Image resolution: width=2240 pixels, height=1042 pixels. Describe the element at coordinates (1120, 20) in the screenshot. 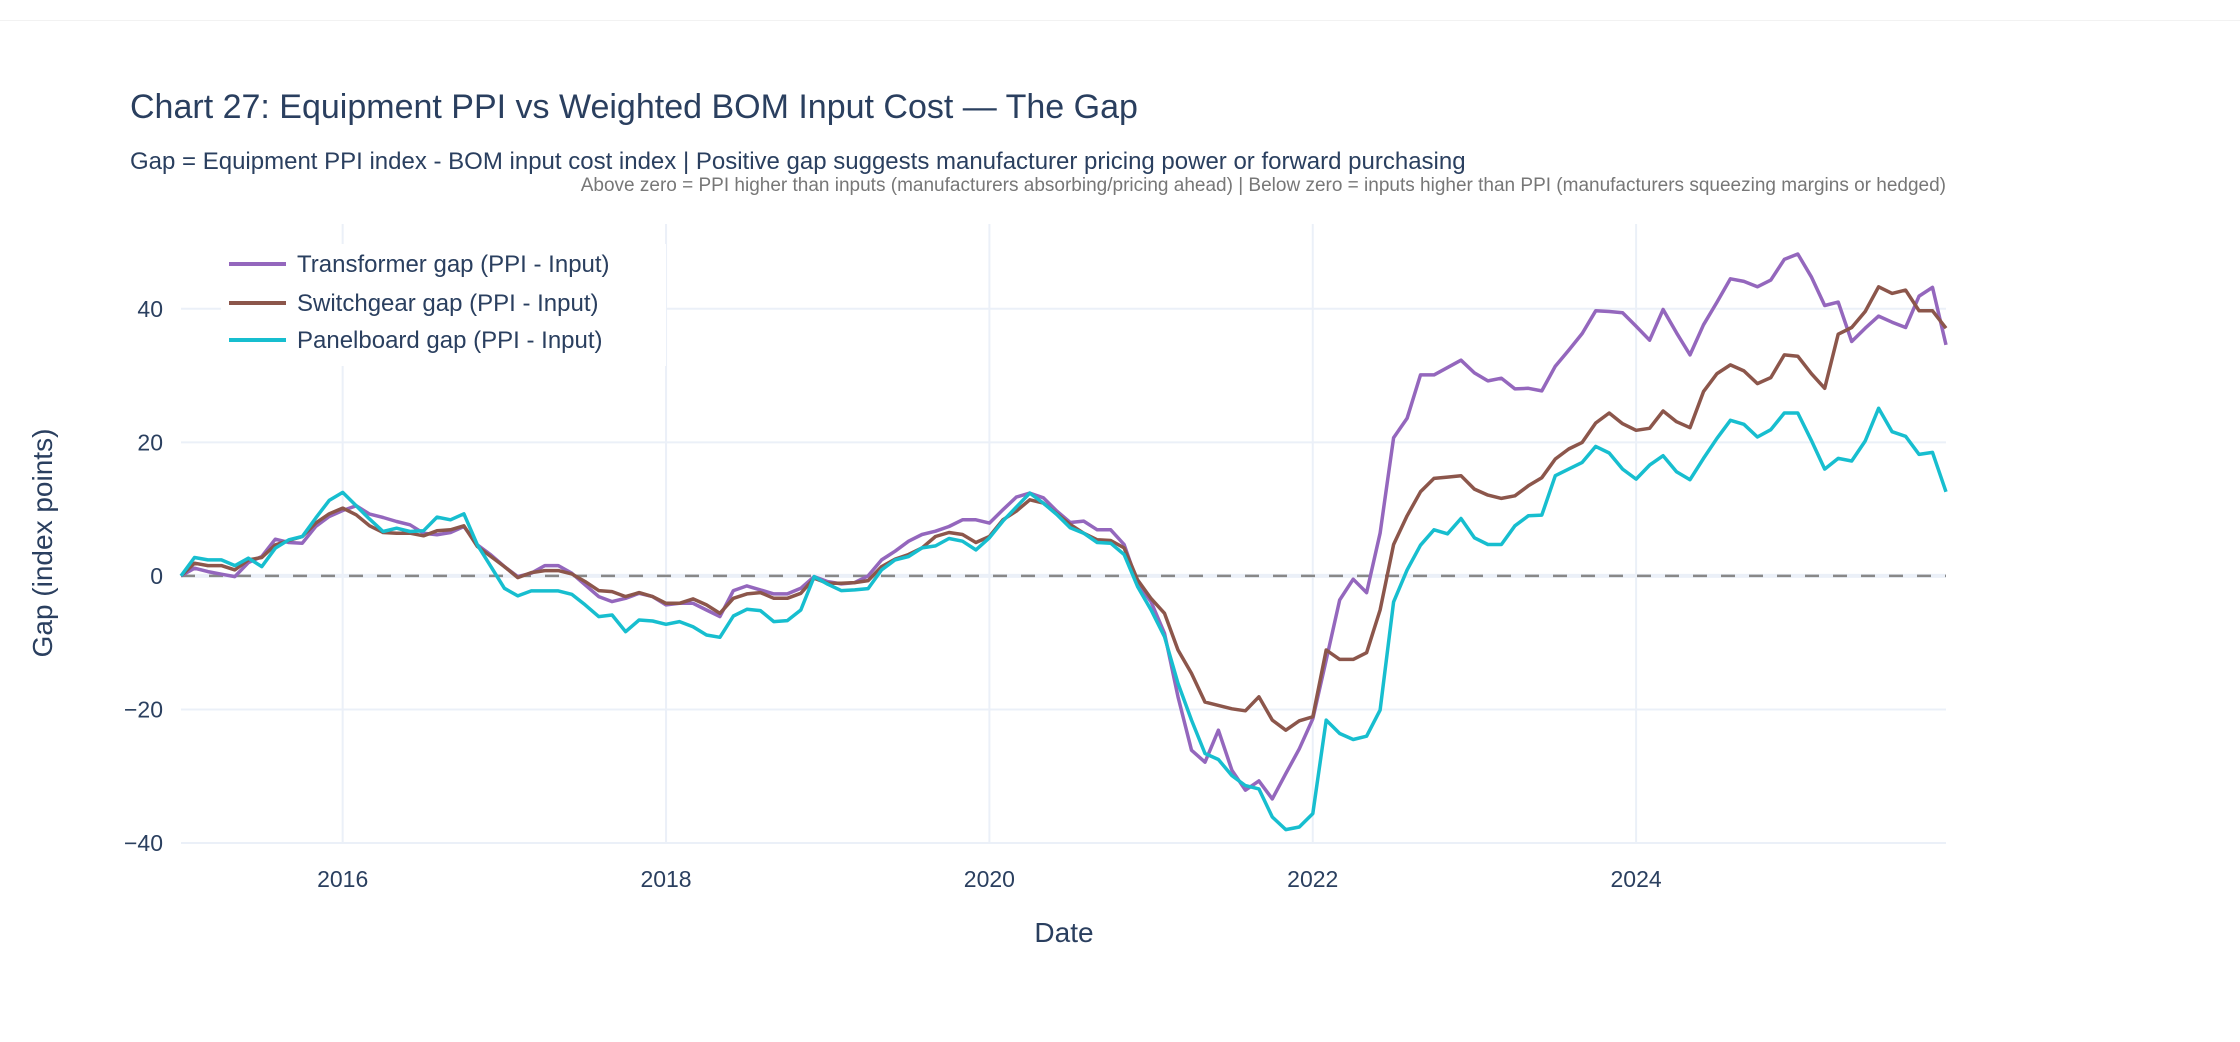

I see `top-divider` at that location.